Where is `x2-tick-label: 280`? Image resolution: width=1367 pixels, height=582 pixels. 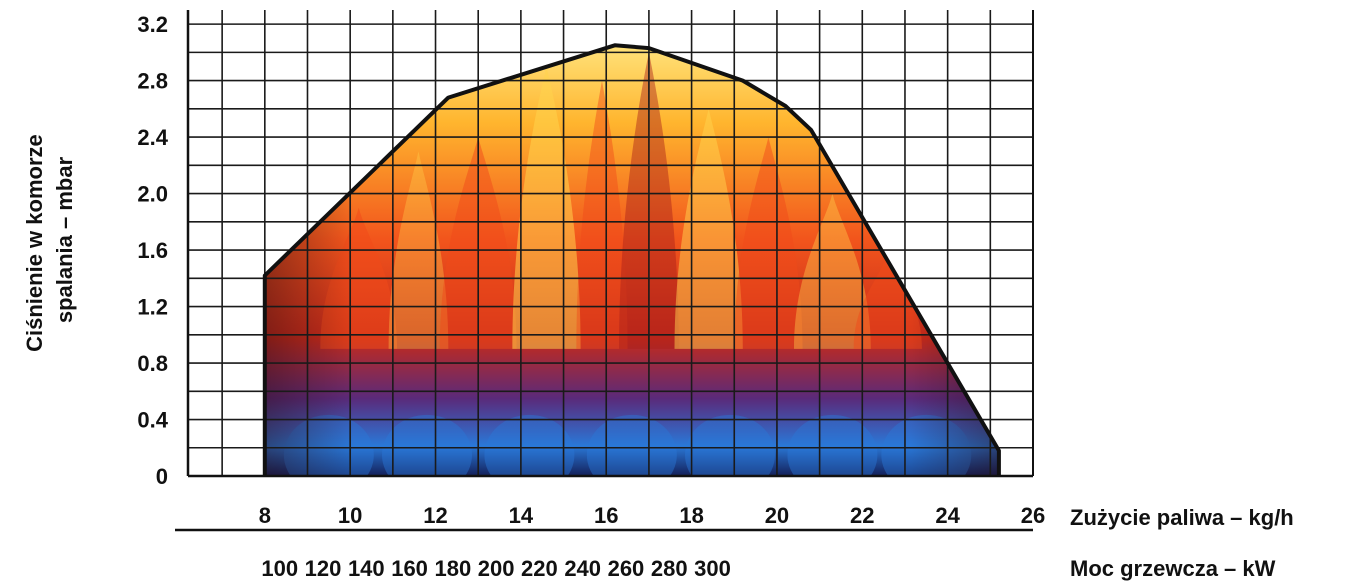
x2-tick-label: 280 is located at coordinates (669, 568).